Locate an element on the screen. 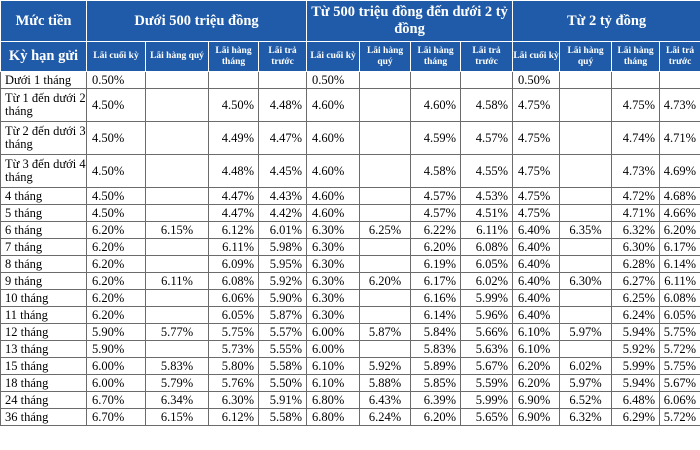 This screenshot has width=700, height=450. rate-cell: 5.67% is located at coordinates (679, 383).